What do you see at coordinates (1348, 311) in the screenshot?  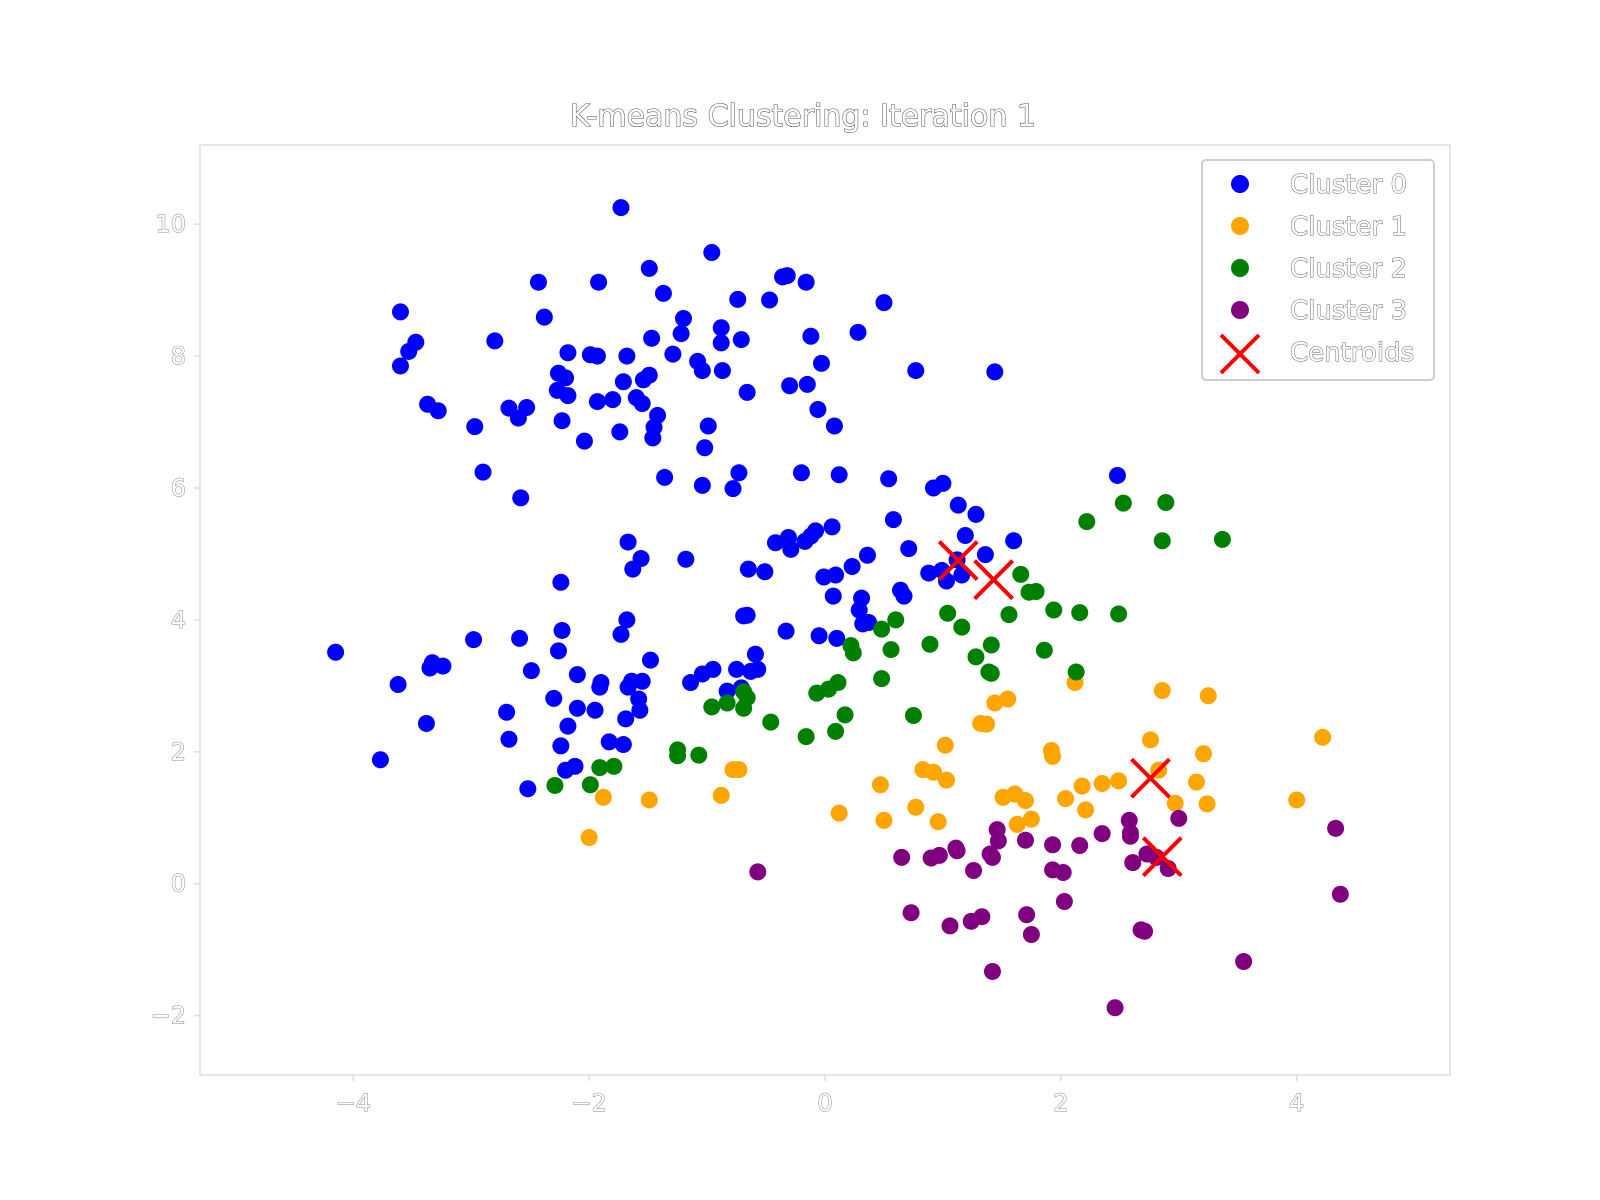 I see `legend-label: Cluster 3` at bounding box center [1348, 311].